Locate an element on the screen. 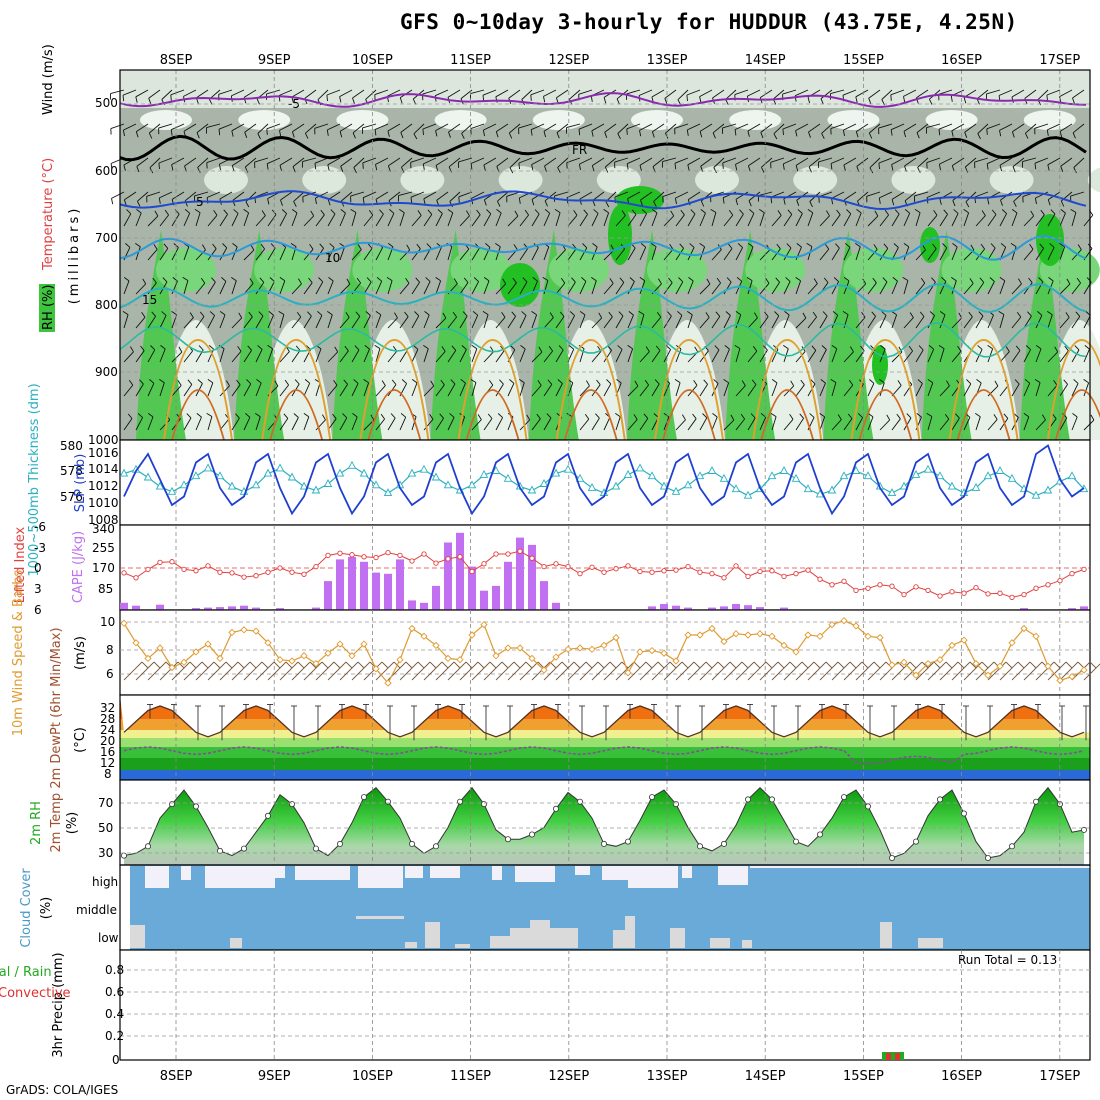 The image size is (1100, 1100). surface-wind-barb-flag is located at coordinates (337, 665).